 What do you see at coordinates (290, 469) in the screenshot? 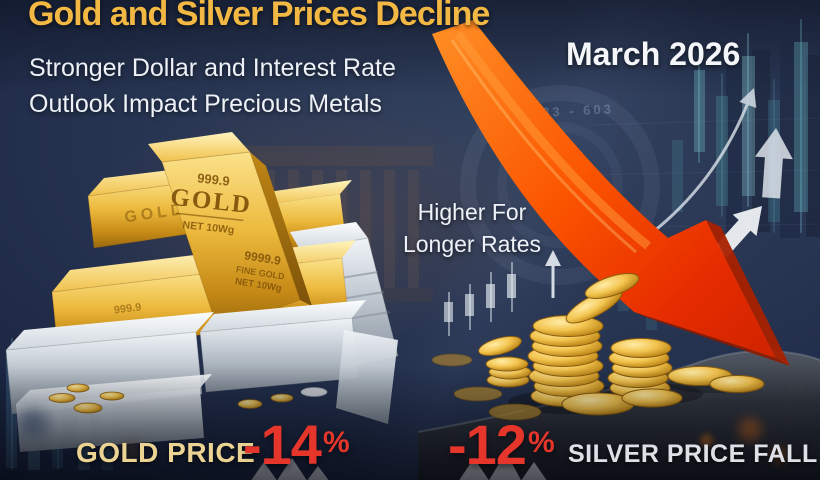
I see `gold-zigzag-icon` at bounding box center [290, 469].